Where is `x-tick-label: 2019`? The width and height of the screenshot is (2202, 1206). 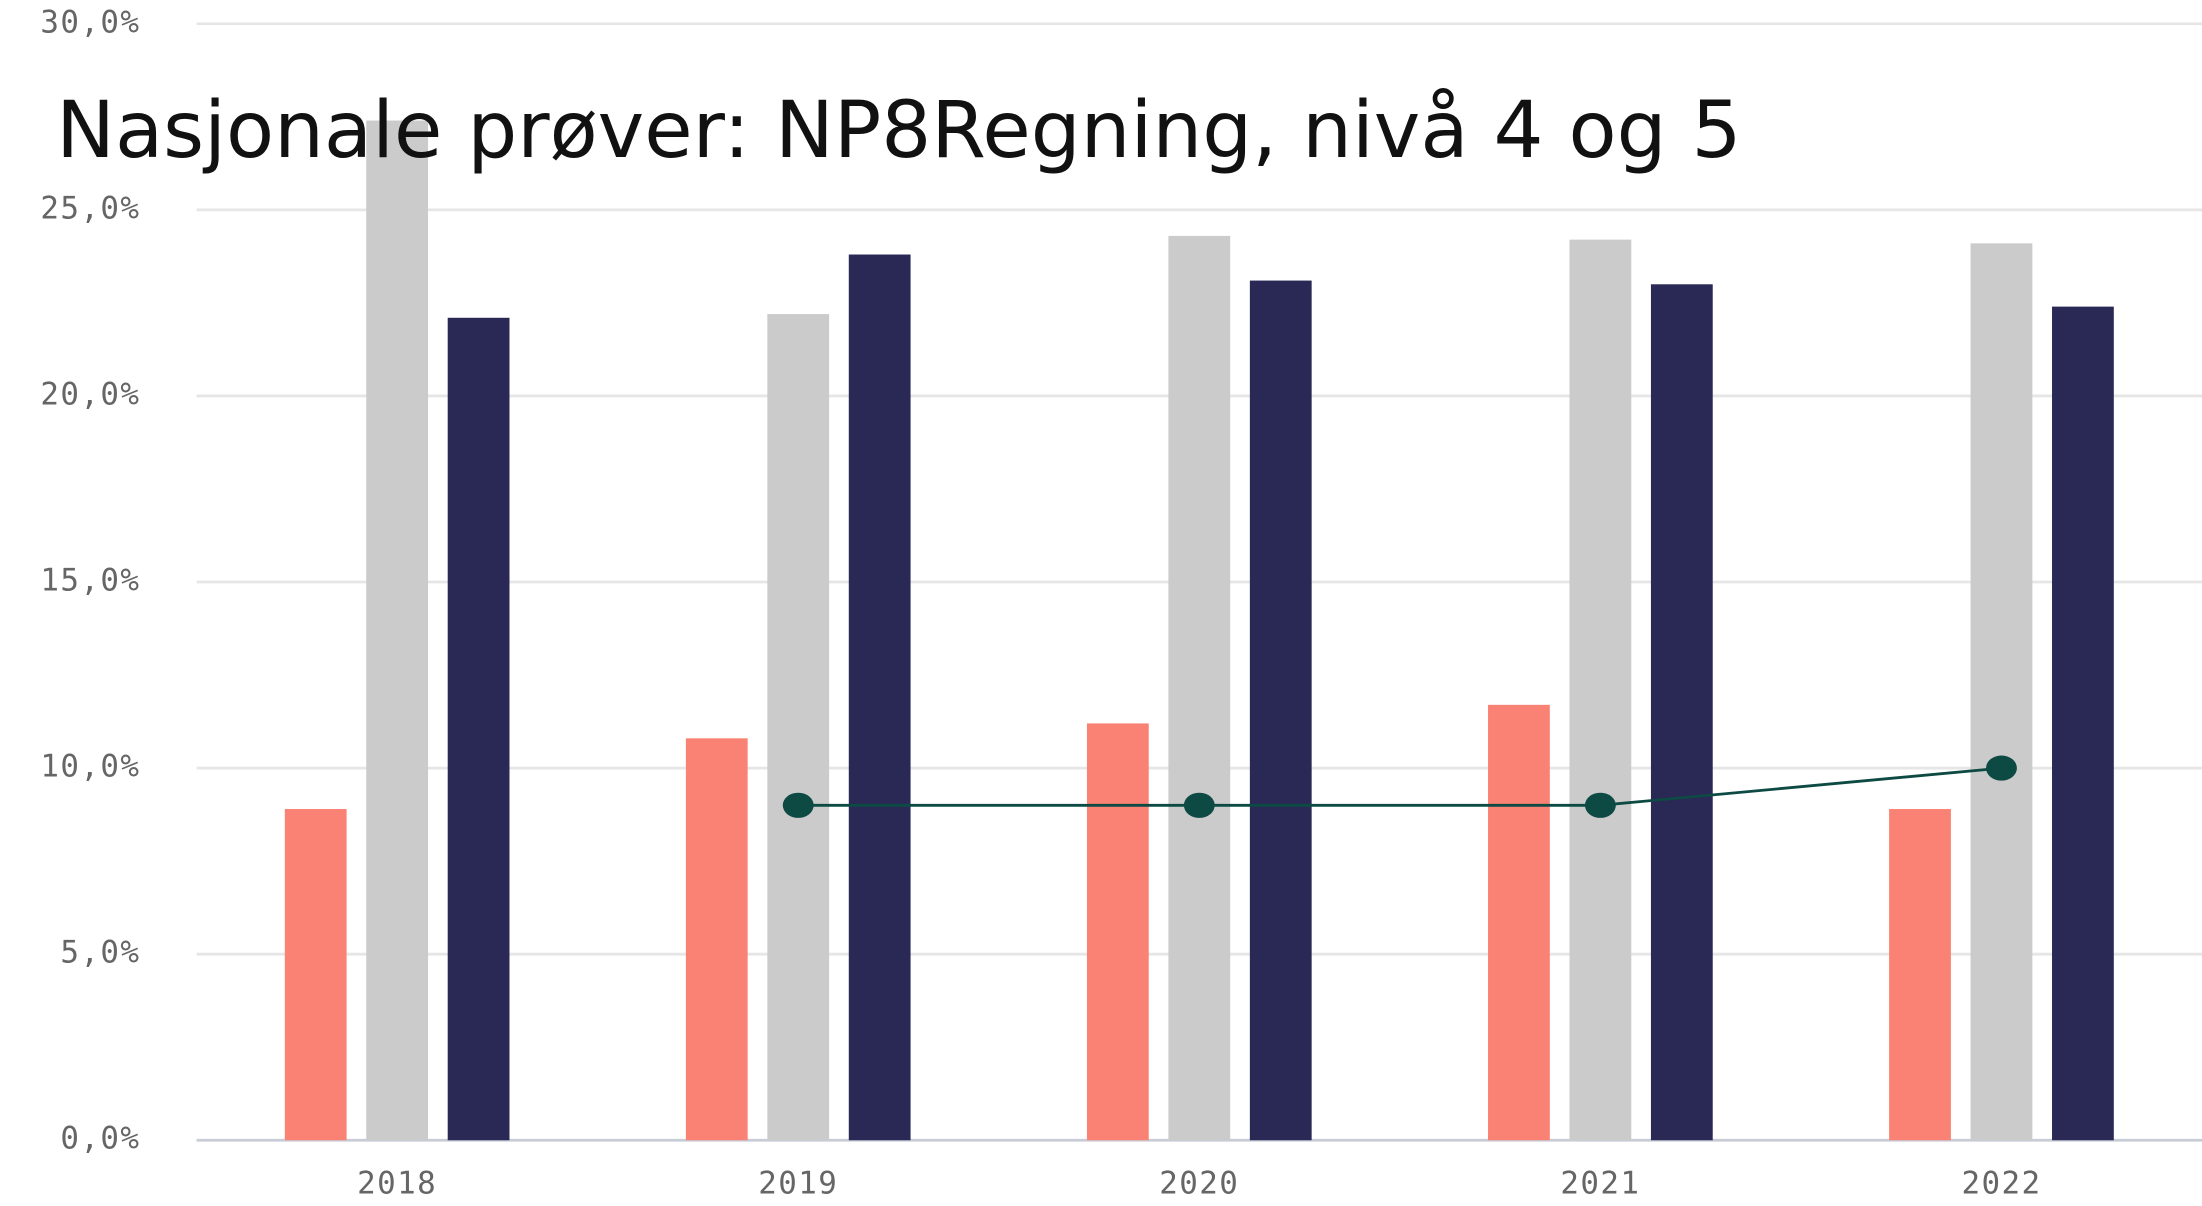
x-tick-label: 2019 is located at coordinates (798, 1184).